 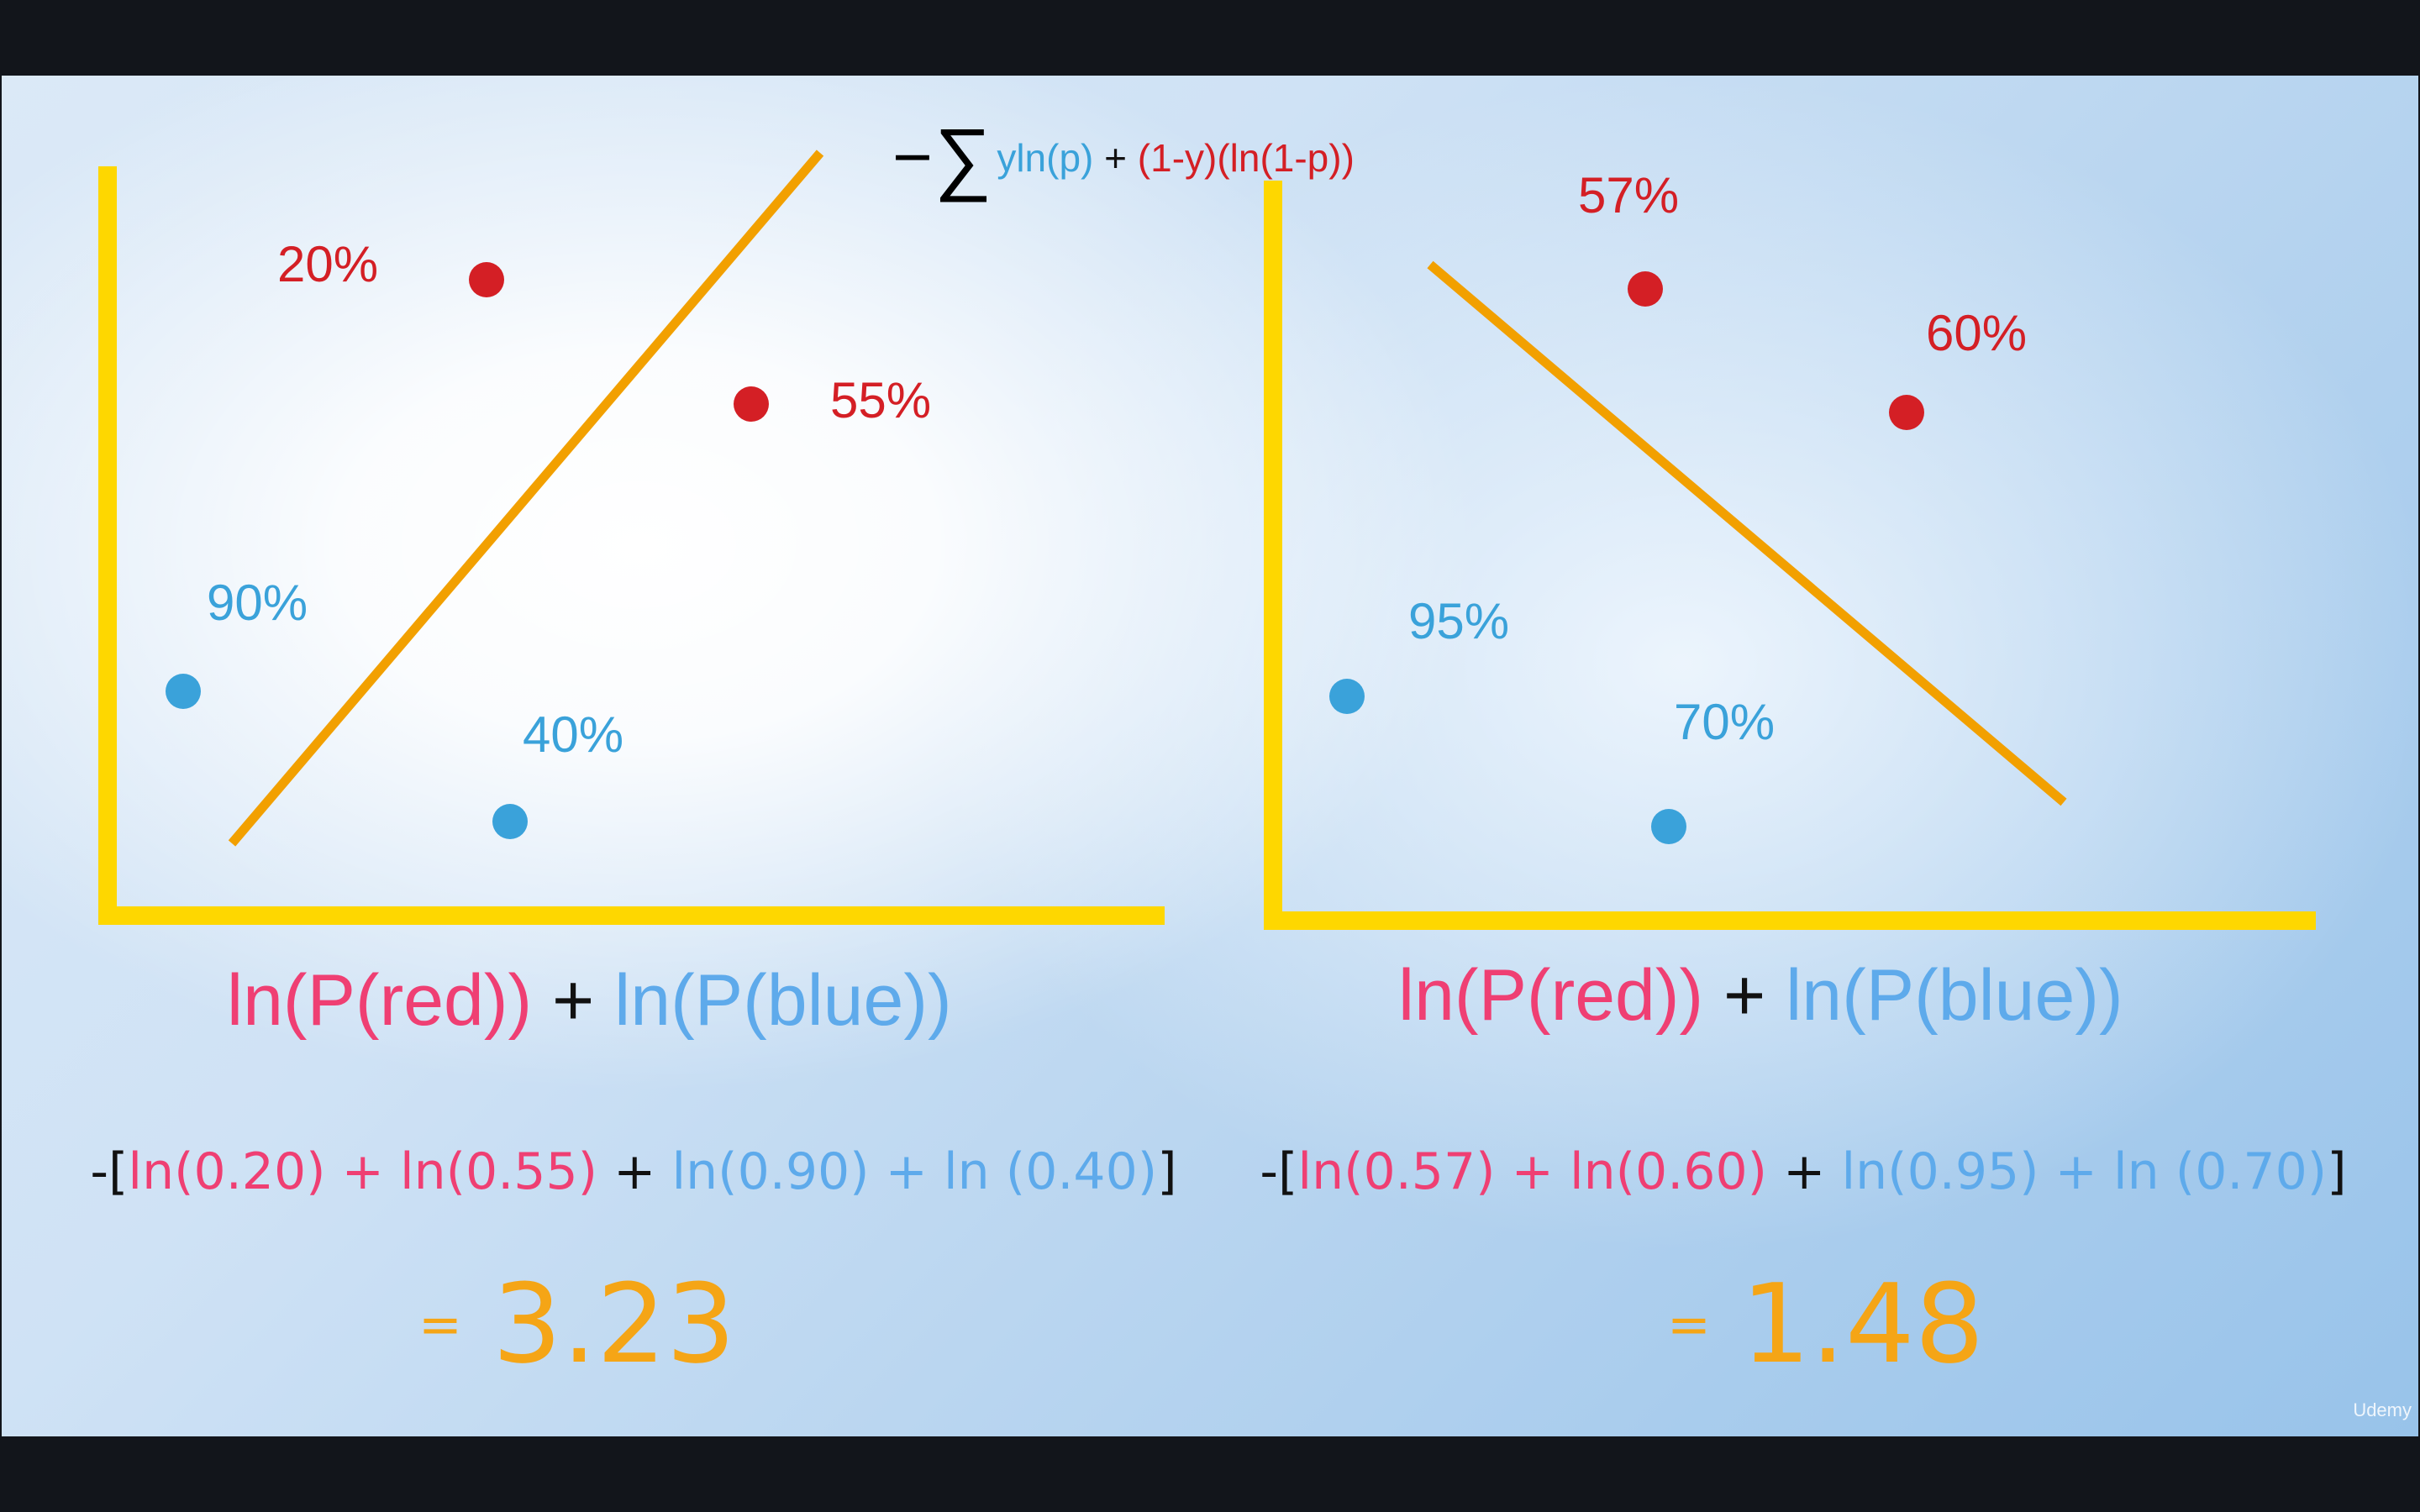 What do you see at coordinates (1689, 1324) in the screenshot?
I see `right-result-equals: =` at bounding box center [1689, 1324].